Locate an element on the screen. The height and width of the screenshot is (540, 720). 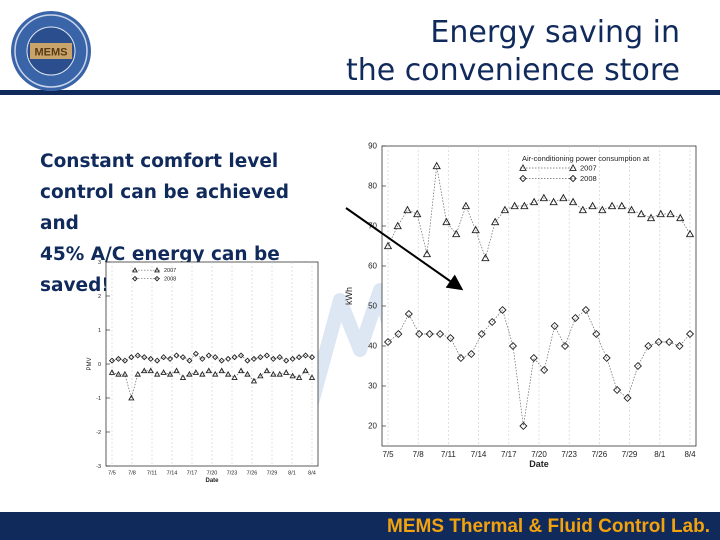
x-tick-label: 7/23 is located at coordinates (232, 474).